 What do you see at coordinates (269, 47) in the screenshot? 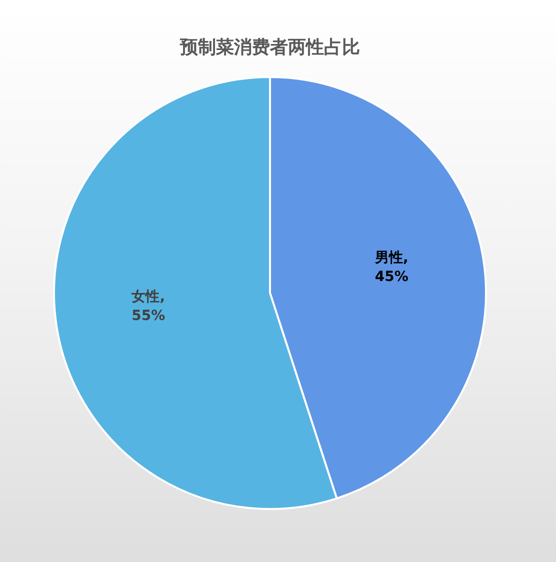
I see `chart-title: 预制菜消费者两性占比` at bounding box center [269, 47].